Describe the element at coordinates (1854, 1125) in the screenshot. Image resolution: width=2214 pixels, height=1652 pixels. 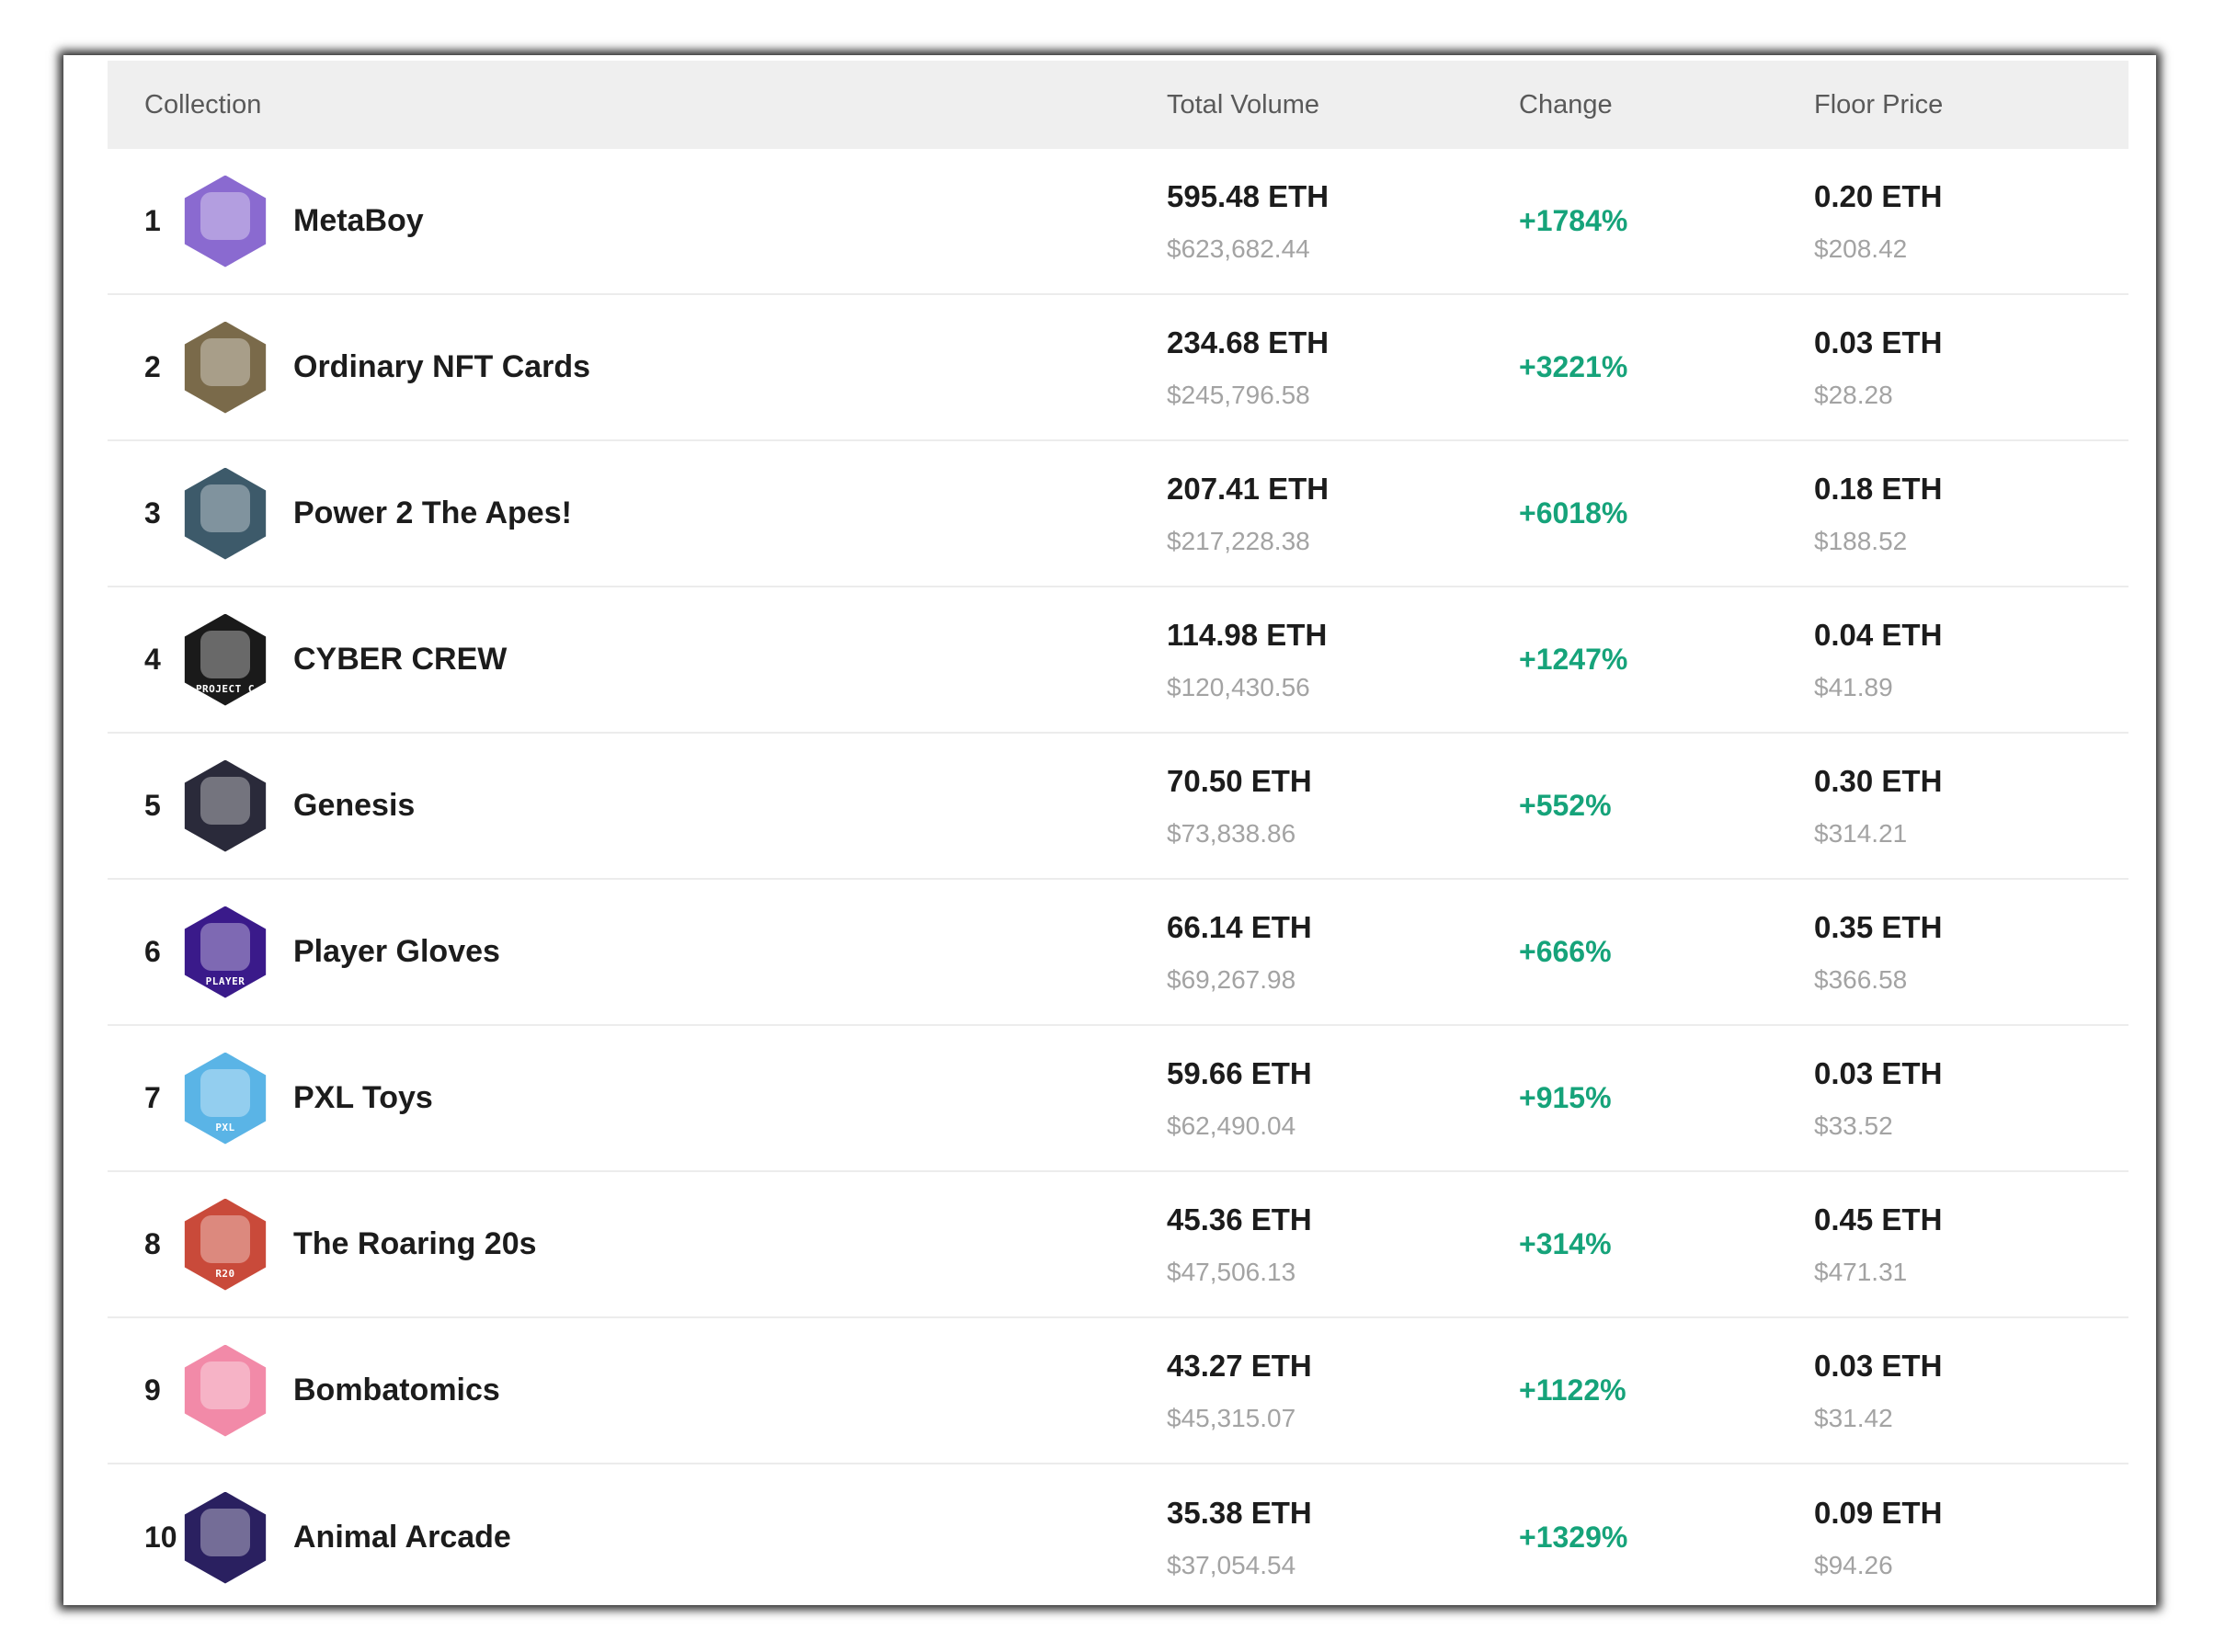
I see `floor-usd: $33.52` at that location.